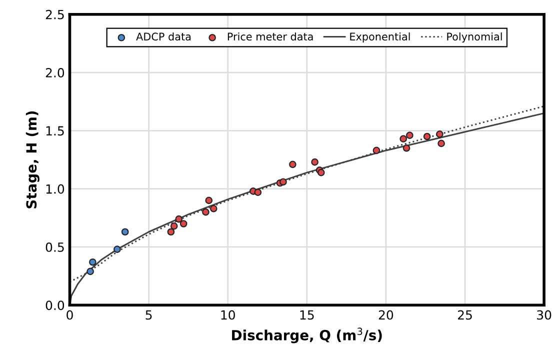 The height and width of the screenshot is (359, 558). Describe the element at coordinates (55, 305) in the screenshot. I see `y-tick-label: 0.0` at that location.